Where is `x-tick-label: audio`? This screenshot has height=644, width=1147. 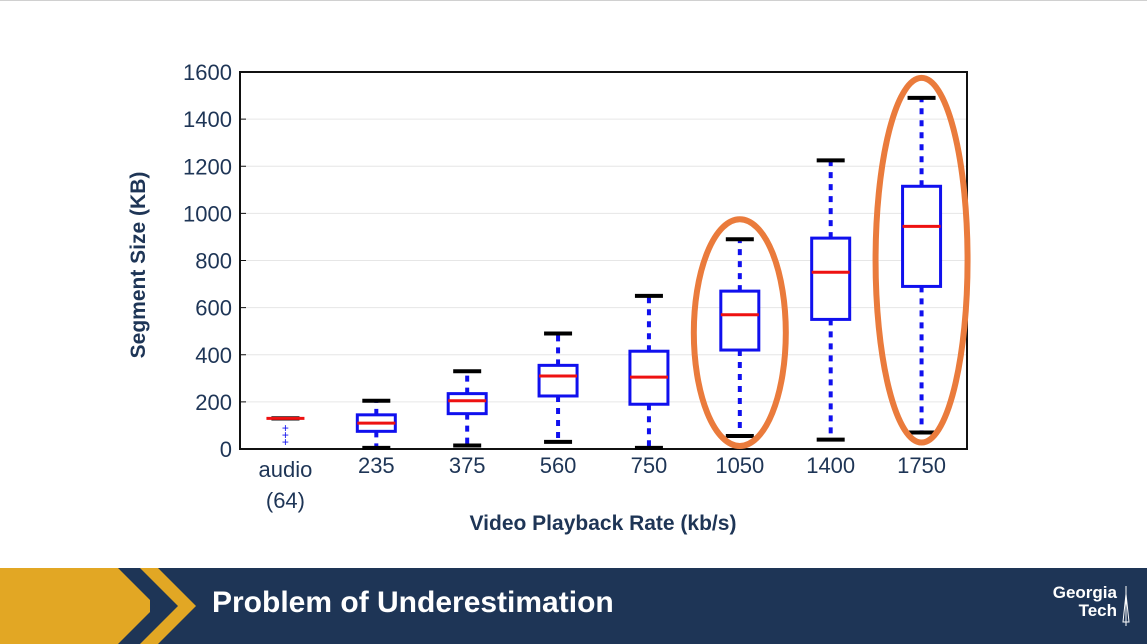
x-tick-label: audio is located at coordinates (286, 469).